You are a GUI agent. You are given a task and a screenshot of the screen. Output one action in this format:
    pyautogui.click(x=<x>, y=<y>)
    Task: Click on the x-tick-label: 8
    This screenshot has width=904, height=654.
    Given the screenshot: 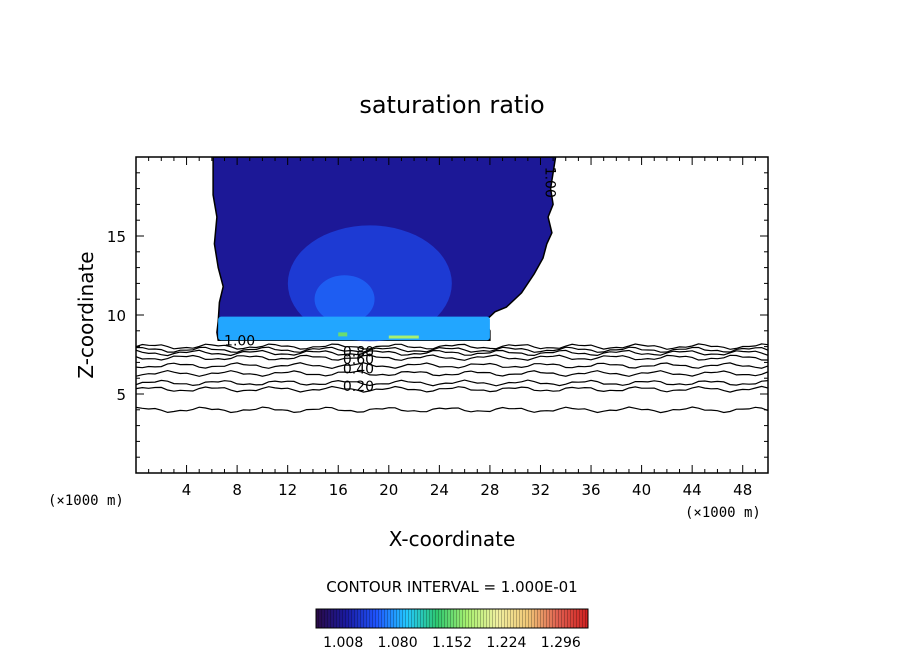 What is the action you would take?
    pyautogui.click(x=237, y=490)
    